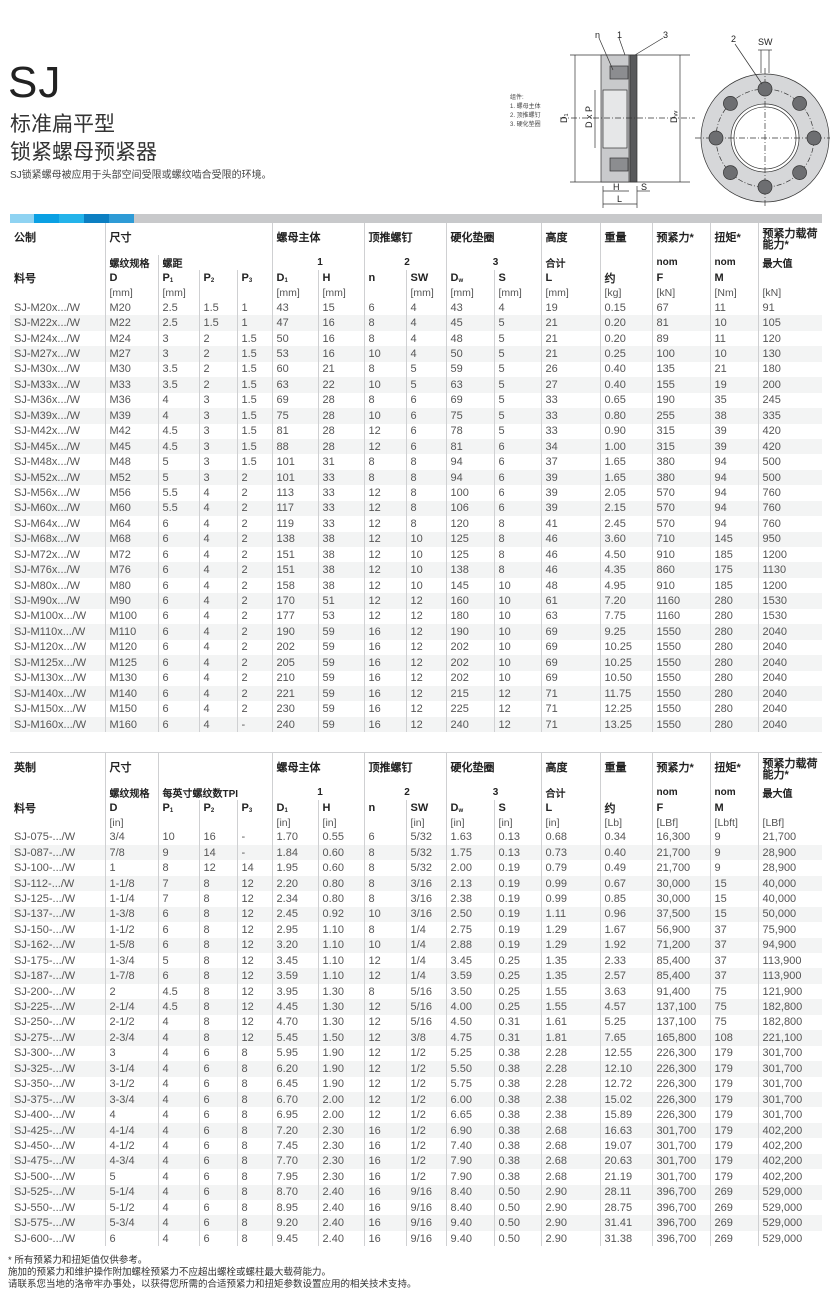  What do you see at coordinates (626, 930) in the screenshot?
I see `cell-weight: 1.67` at bounding box center [626, 930].